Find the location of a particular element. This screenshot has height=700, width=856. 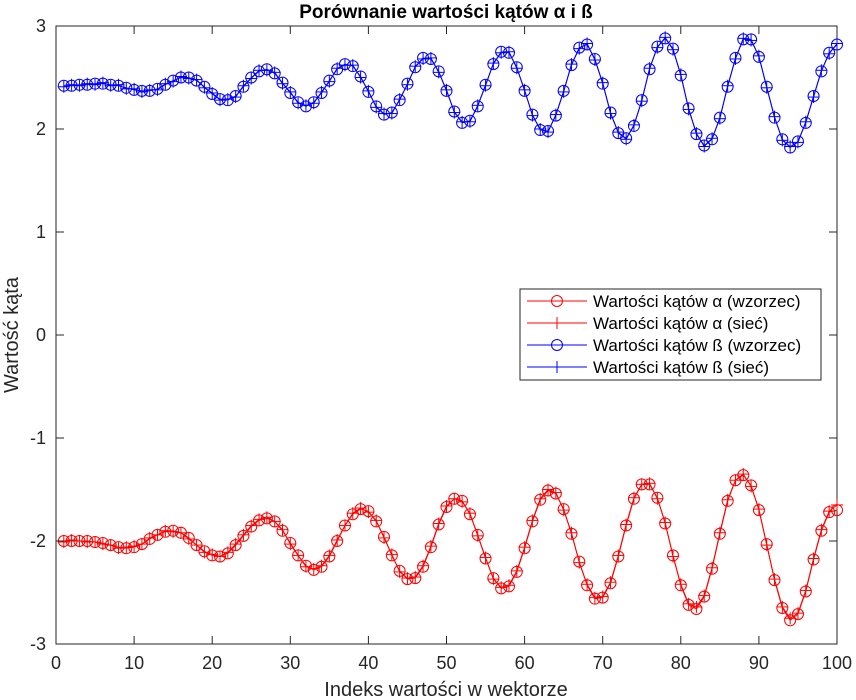

x-tick-label: 30 is located at coordinates (290, 663).